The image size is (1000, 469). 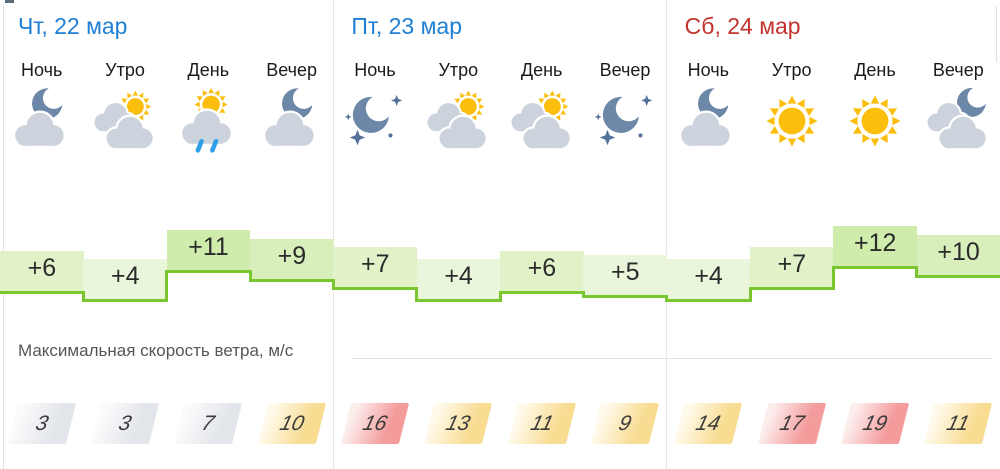 What do you see at coordinates (875, 423) in the screenshot?
I see `wind-chip: 19` at bounding box center [875, 423].